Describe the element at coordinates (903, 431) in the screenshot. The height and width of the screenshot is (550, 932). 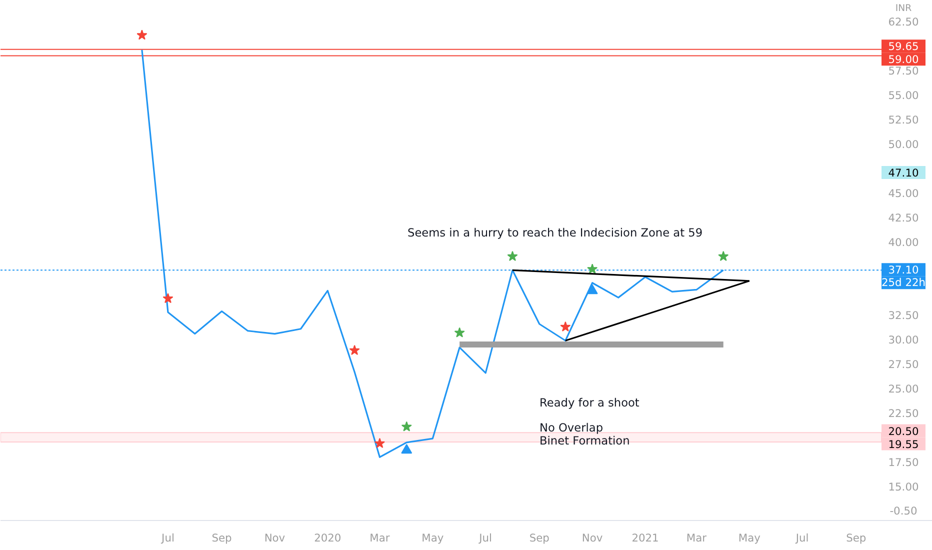
I see `band-label: 20.50` at that location.